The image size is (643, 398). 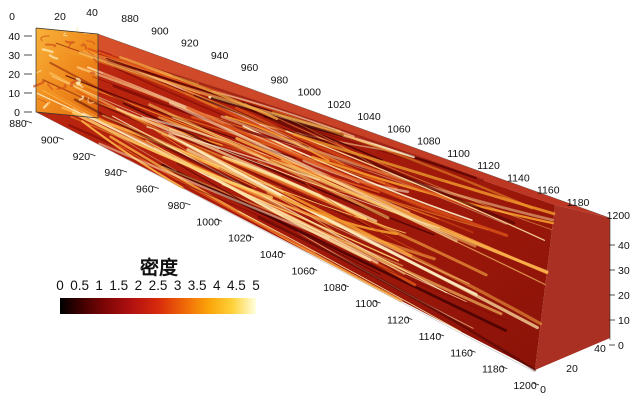 What do you see at coordinates (310, 93) in the screenshot?
I see `axis-tick-label: 1000` at bounding box center [310, 93].